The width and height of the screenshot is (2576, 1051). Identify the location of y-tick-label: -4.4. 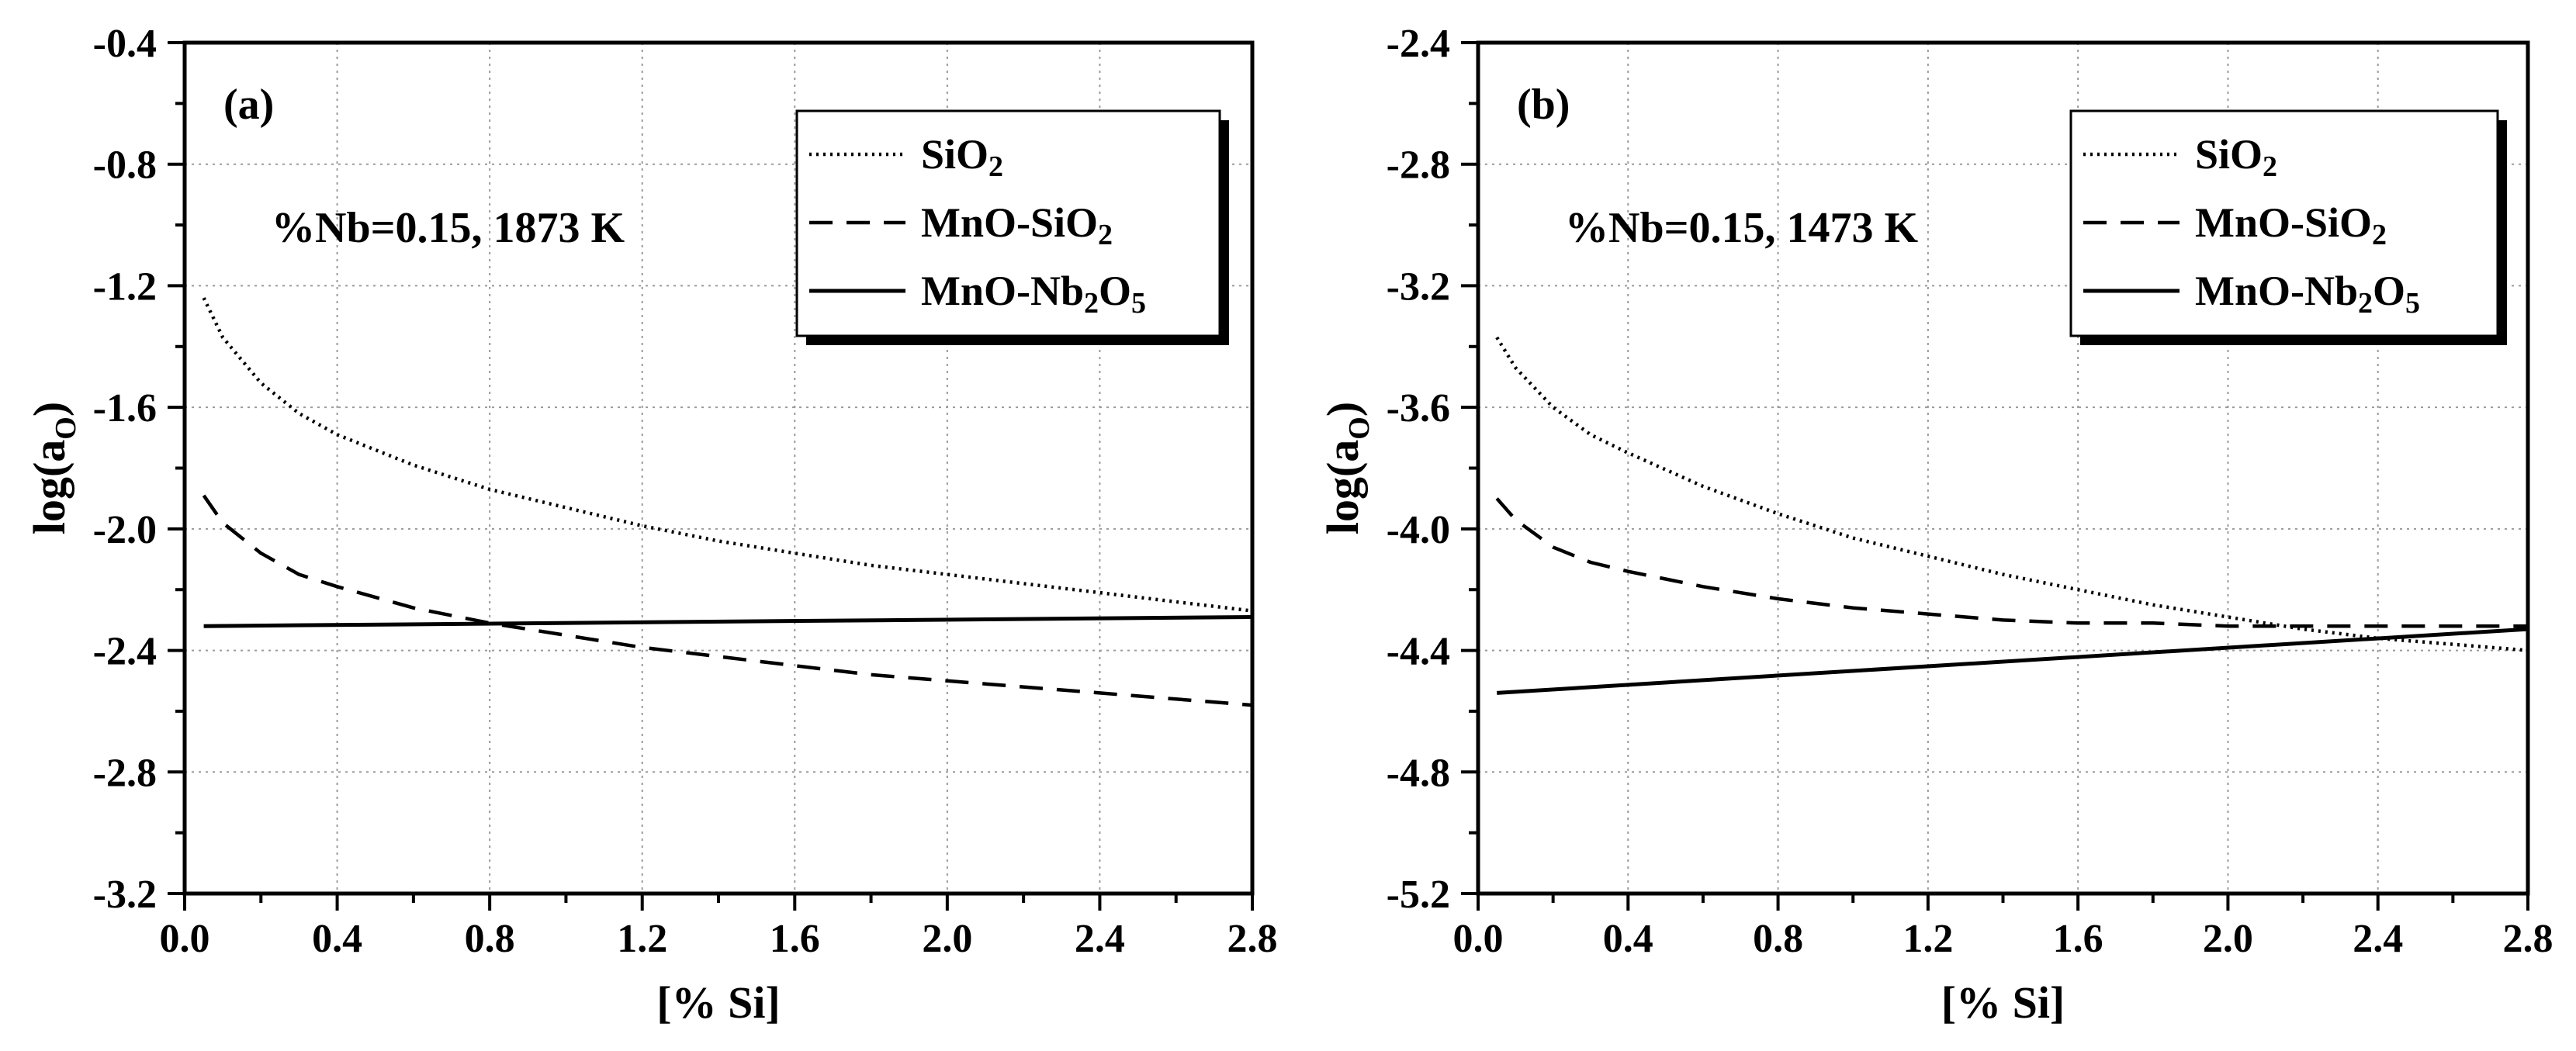
(1418, 652).